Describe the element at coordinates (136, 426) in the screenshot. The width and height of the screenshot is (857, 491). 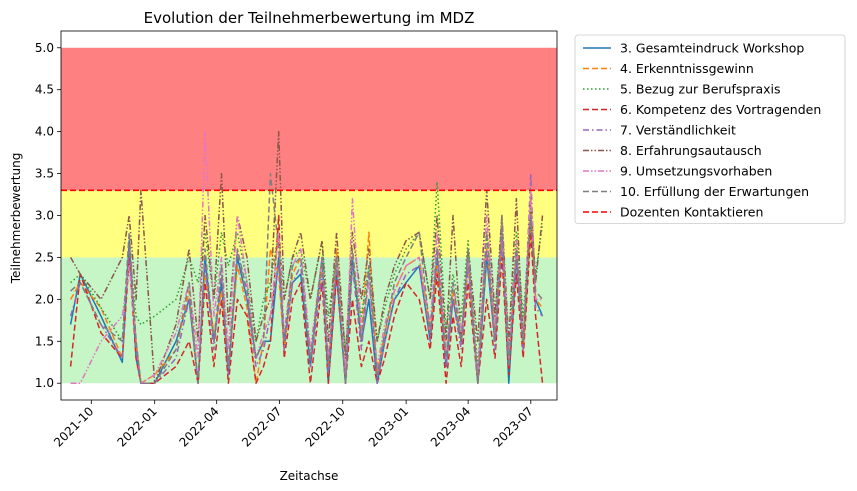
I see `x-tick-label: 2022-01` at that location.